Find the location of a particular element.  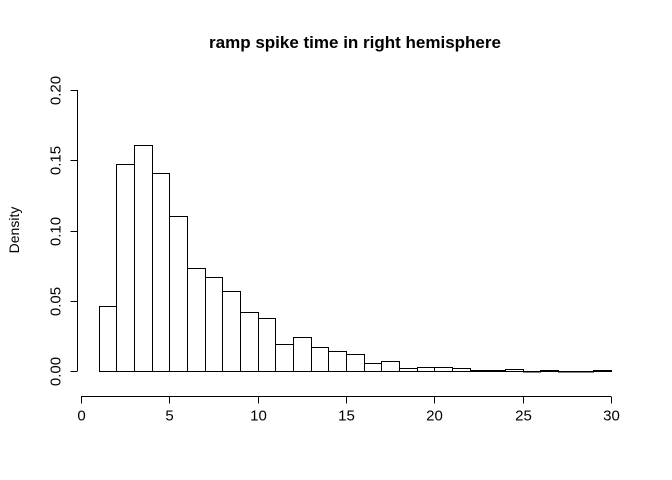

y-tick-label: 0.20 is located at coordinates (56, 90).